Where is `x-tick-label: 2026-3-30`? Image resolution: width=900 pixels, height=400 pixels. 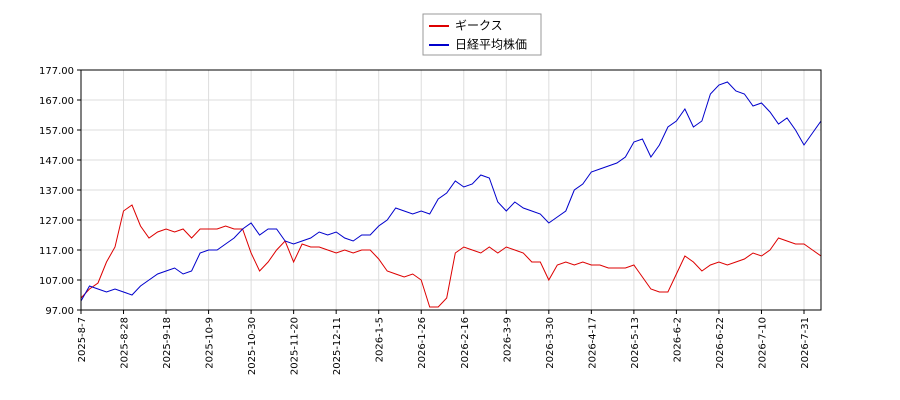
x-tick-label: 2026-3-30 is located at coordinates (550, 343).